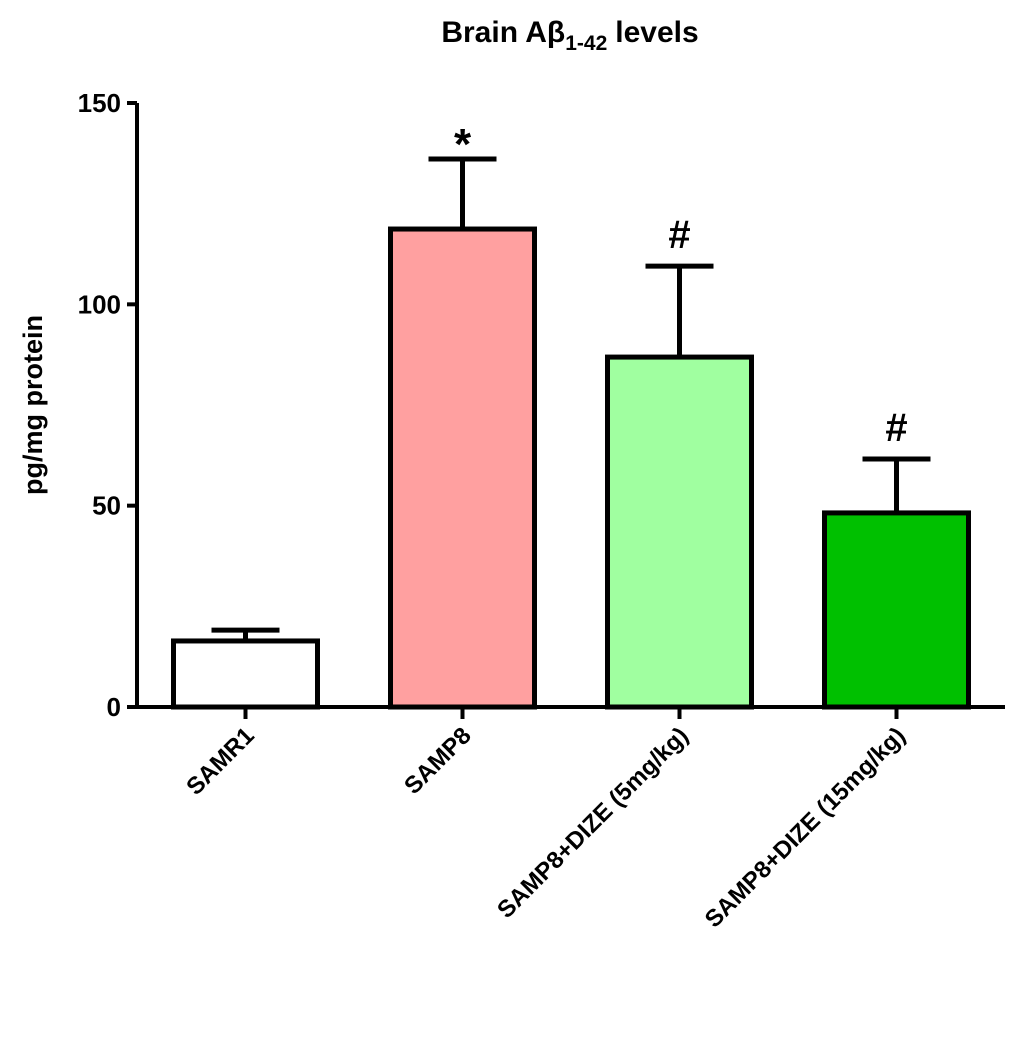 The image size is (1020, 1044). Describe the element at coordinates (99, 304) in the screenshot. I see `y-tick-label: 100` at that location.